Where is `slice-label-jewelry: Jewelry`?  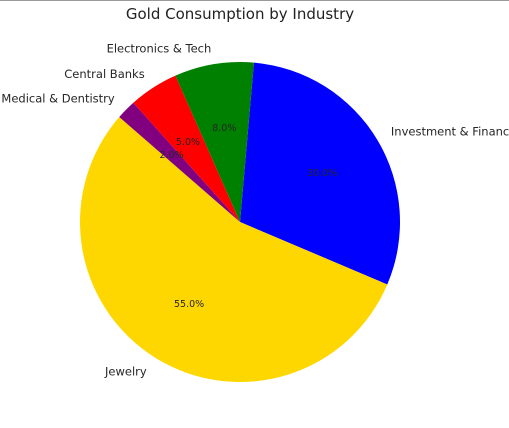
slice-label-jewelry: Jewelry is located at coordinates (125, 371).